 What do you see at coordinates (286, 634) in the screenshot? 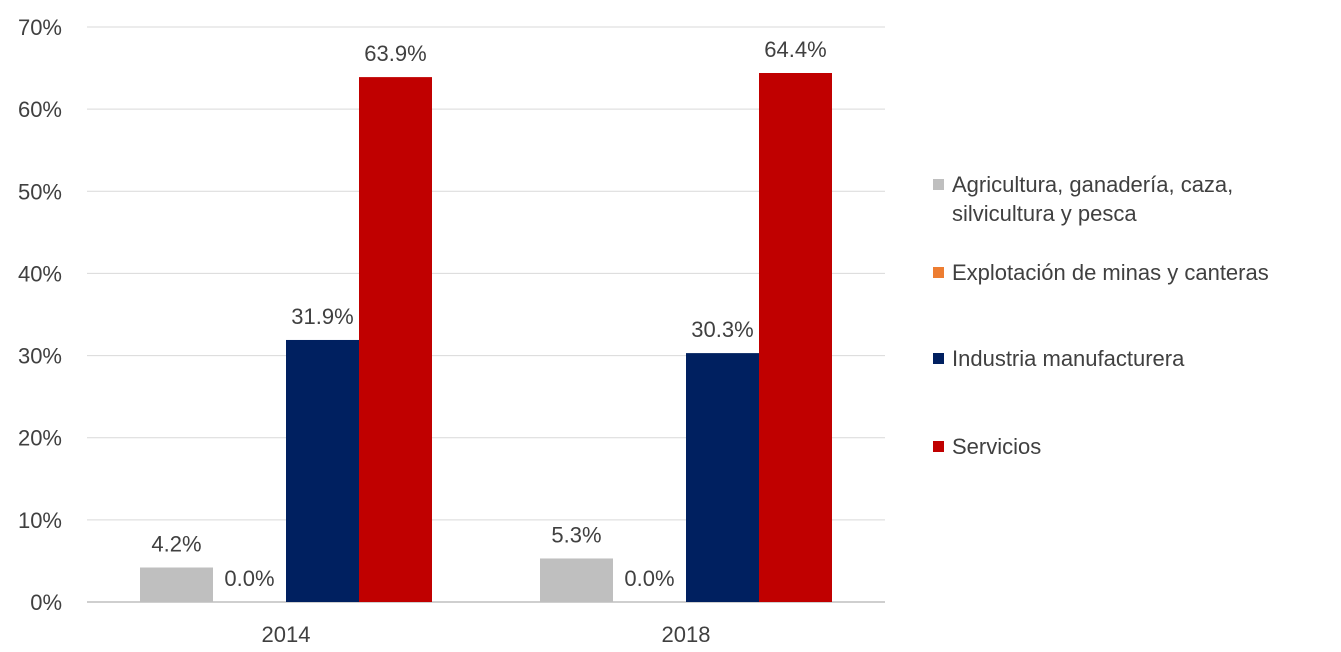
I see `x-tick-label: 2014` at bounding box center [286, 634].